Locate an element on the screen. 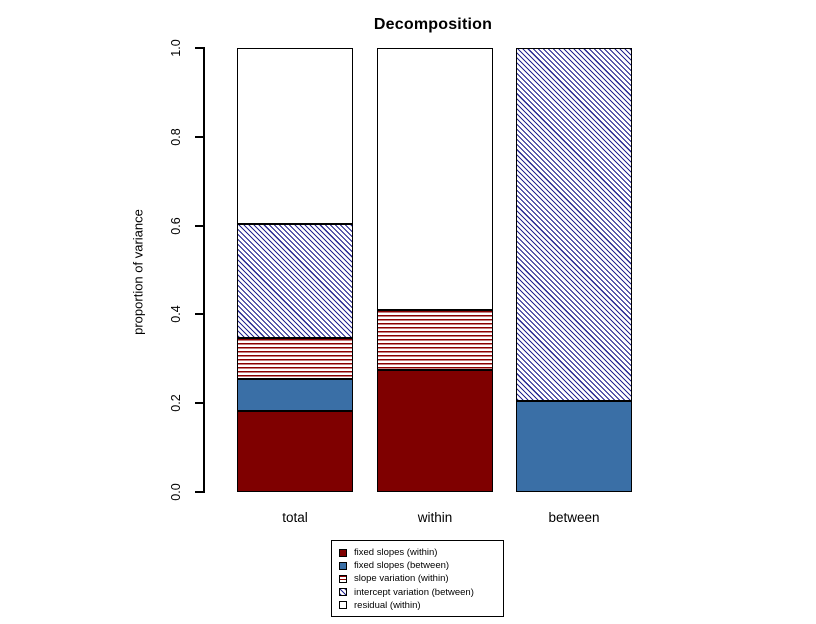  legend-item: intercept variation (between) is located at coordinates (421, 592).